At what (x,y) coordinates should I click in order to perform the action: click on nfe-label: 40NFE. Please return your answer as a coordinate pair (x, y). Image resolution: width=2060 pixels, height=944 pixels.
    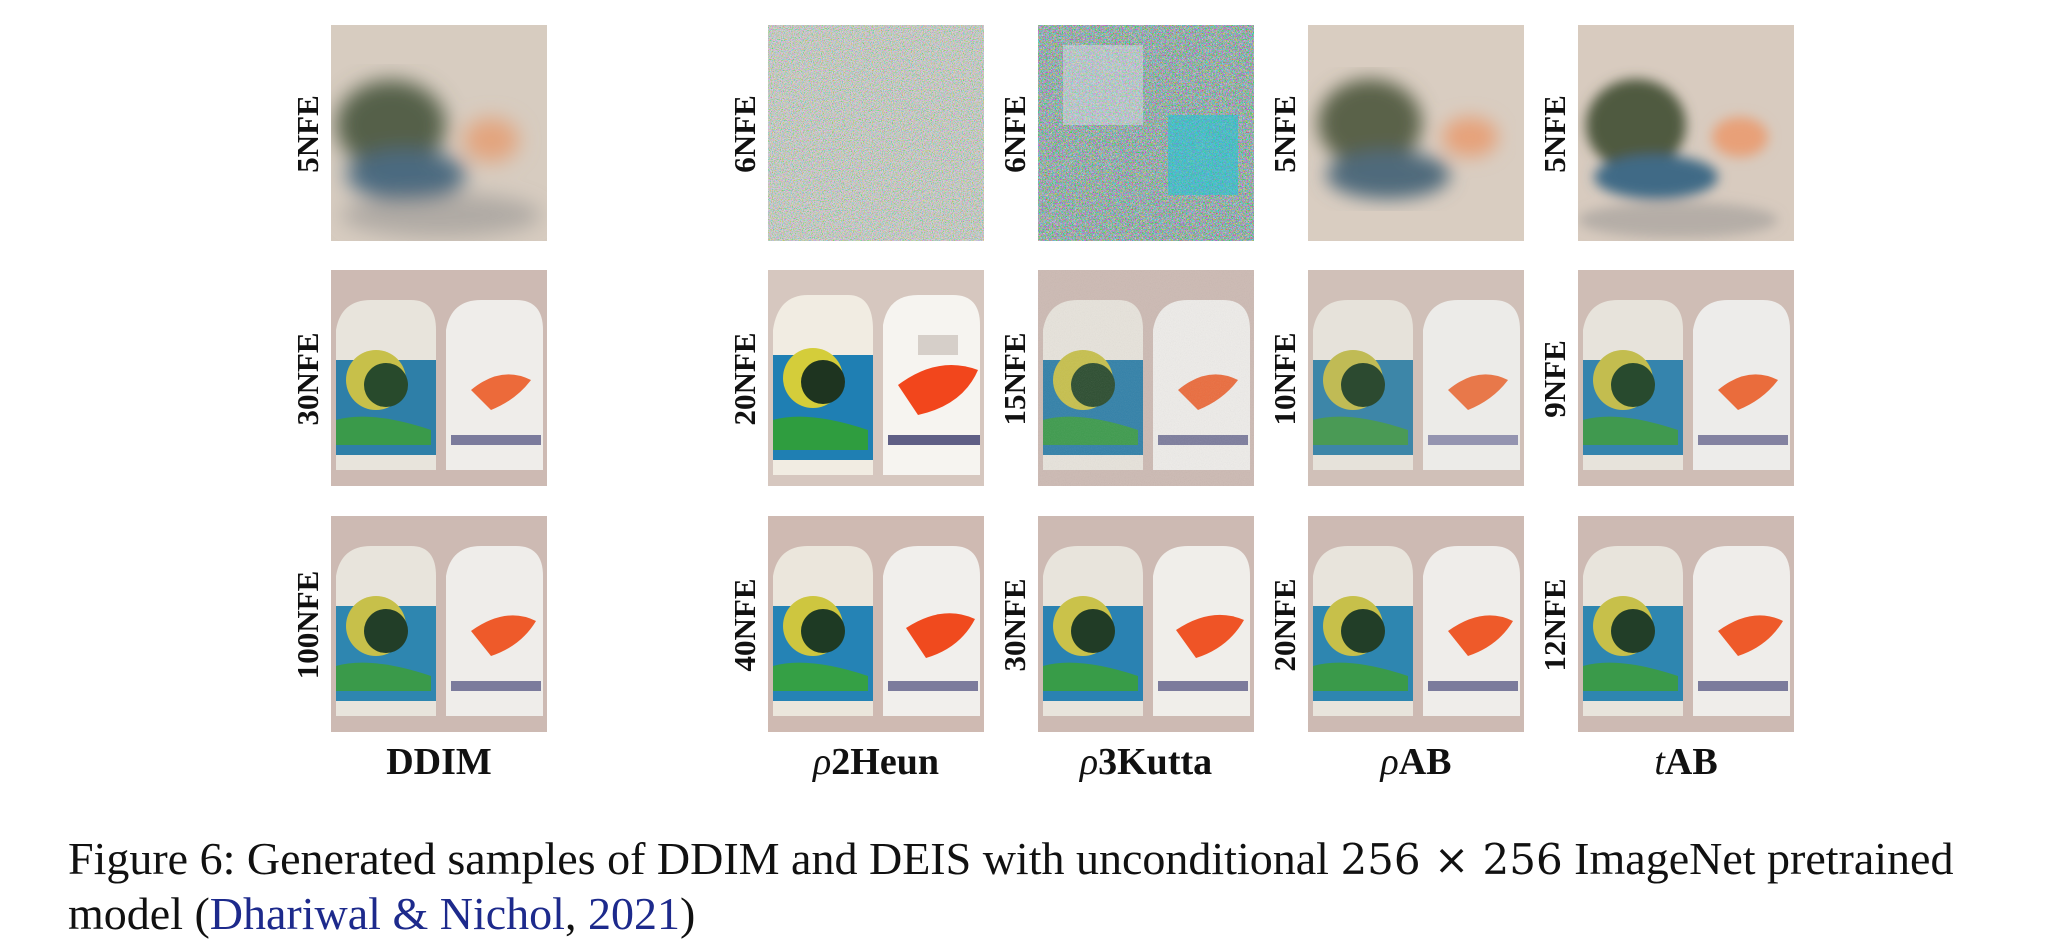
    Looking at the image, I should click on (744, 625).